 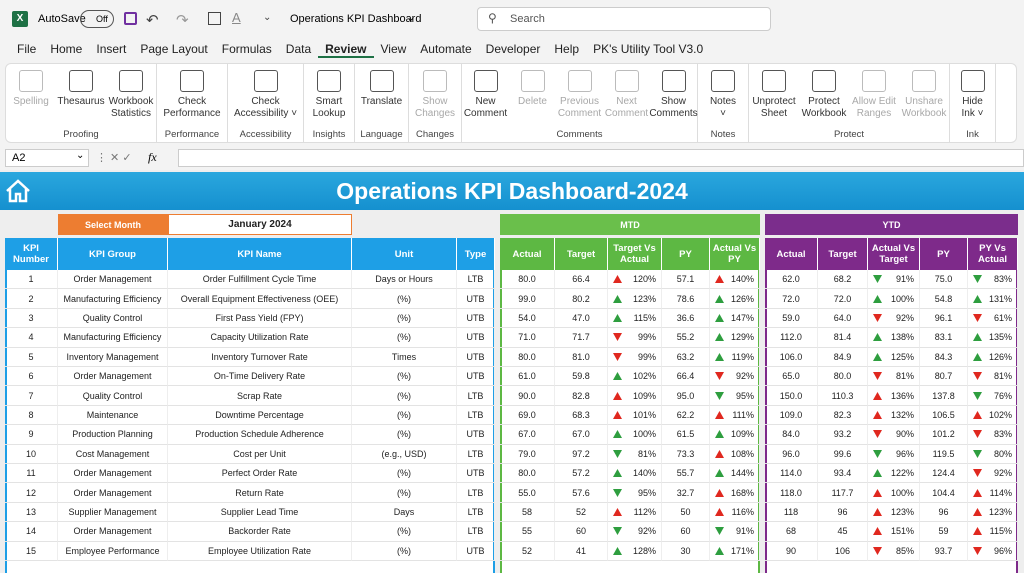 I want to click on button-label: Unprotect, so click(x=774, y=101).